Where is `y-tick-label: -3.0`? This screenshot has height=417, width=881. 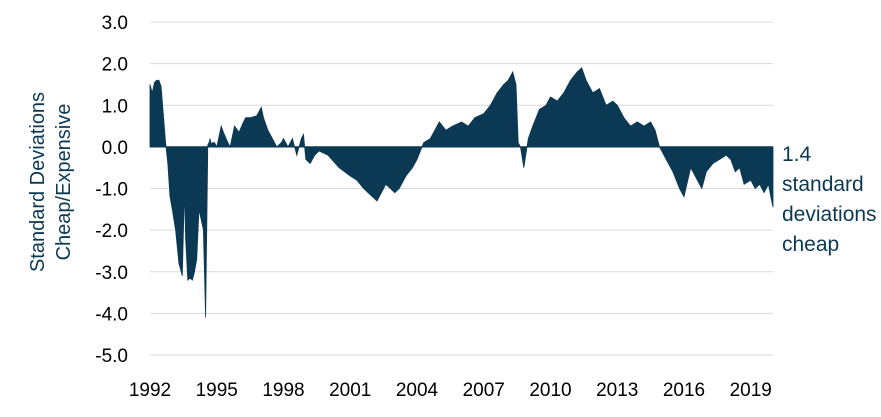 y-tick-label: -3.0 is located at coordinates (111, 273).